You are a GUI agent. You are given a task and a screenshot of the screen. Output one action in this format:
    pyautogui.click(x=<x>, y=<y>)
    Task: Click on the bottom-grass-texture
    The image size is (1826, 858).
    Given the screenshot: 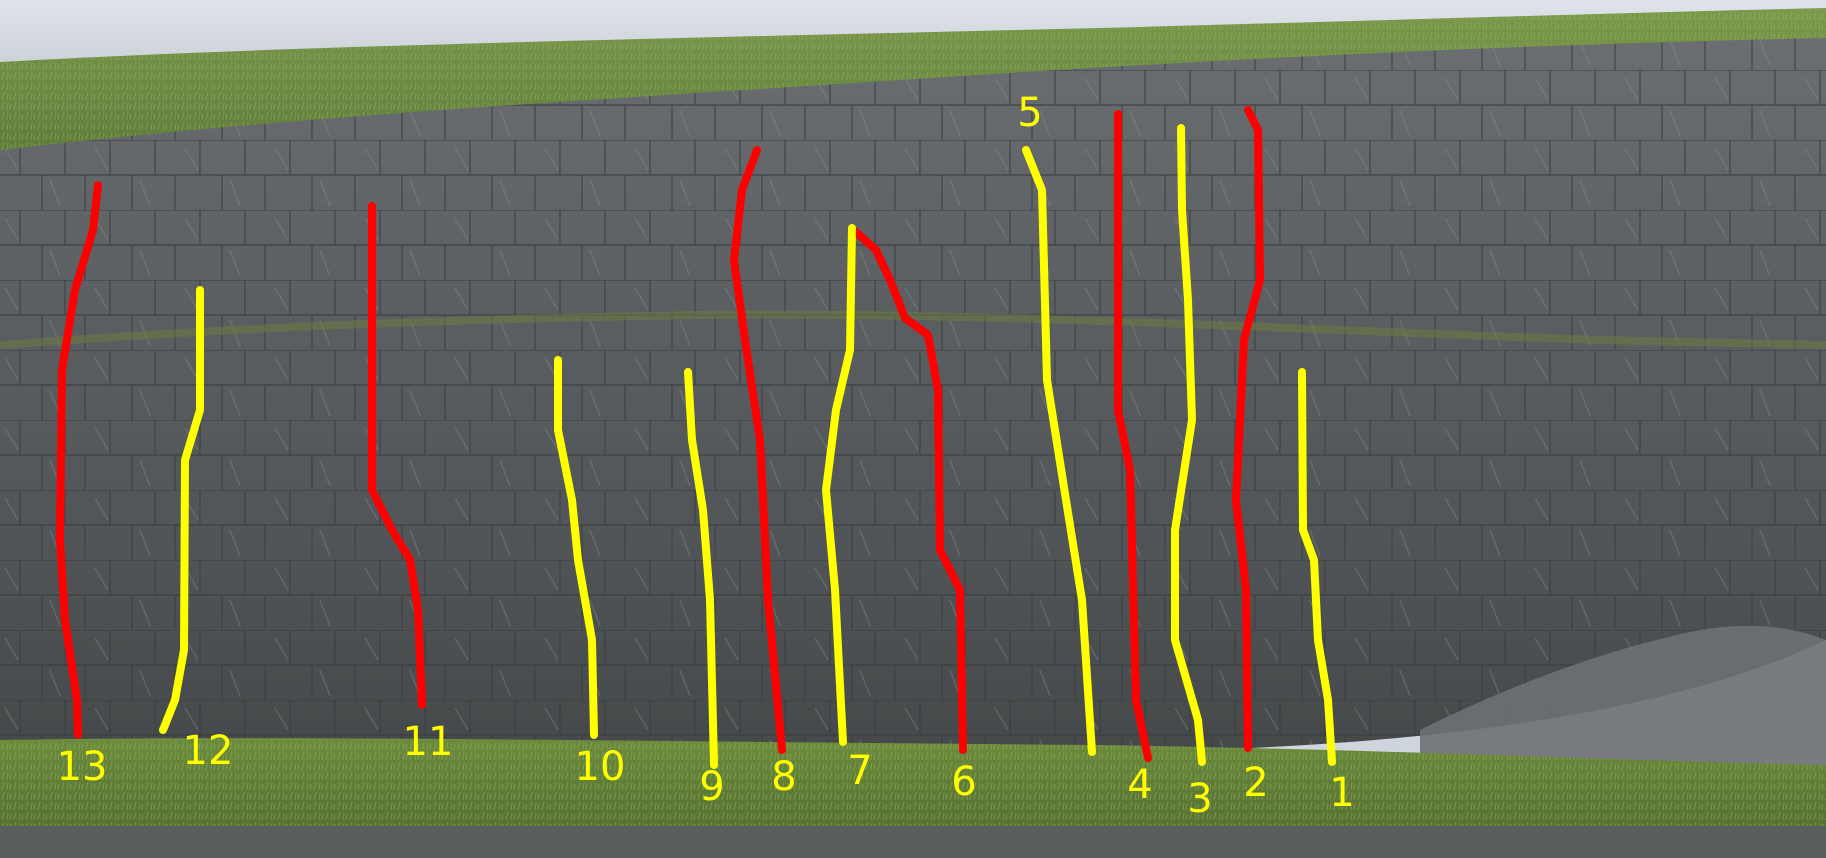 What is the action you would take?
    pyautogui.click(x=913, y=784)
    